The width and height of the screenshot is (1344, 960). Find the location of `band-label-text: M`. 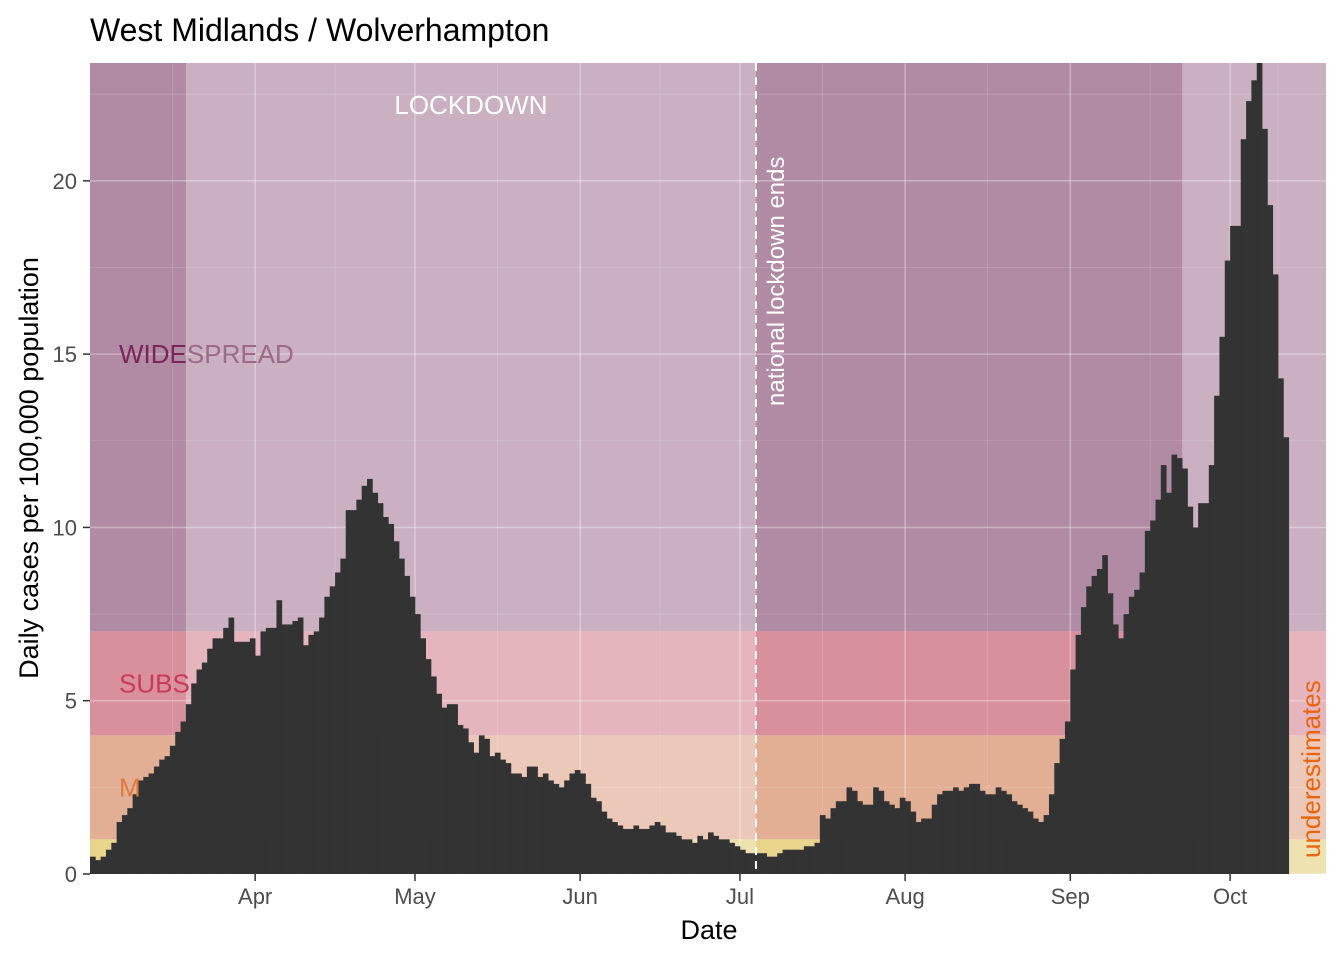

band-label-text: M is located at coordinates (130, 787).